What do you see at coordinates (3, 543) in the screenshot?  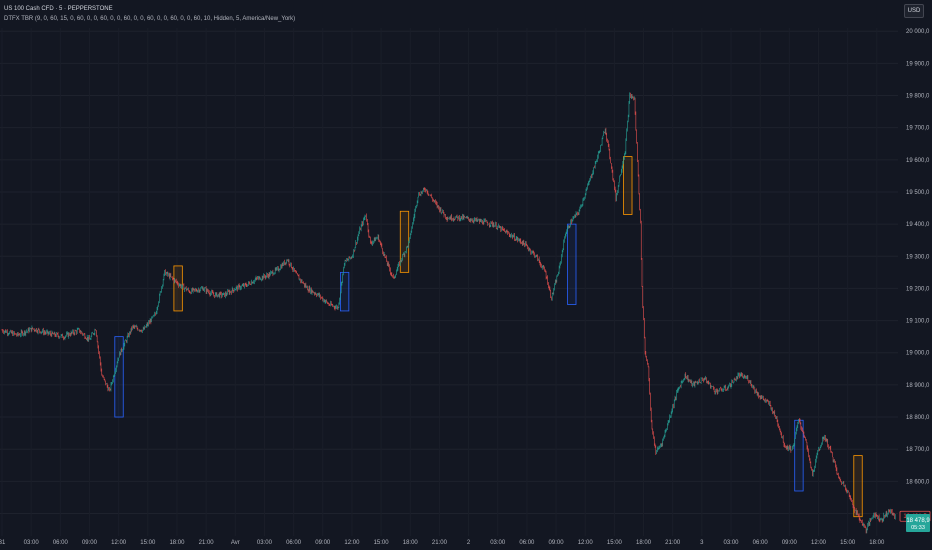 I see `x-tick-label: 31` at bounding box center [3, 543].